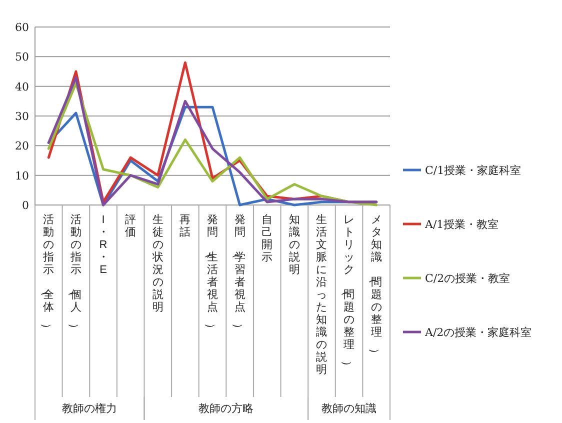 This screenshot has height=423, width=562. What do you see at coordinates (22, 27) in the screenshot?
I see `y-tick-label: 60` at bounding box center [22, 27].